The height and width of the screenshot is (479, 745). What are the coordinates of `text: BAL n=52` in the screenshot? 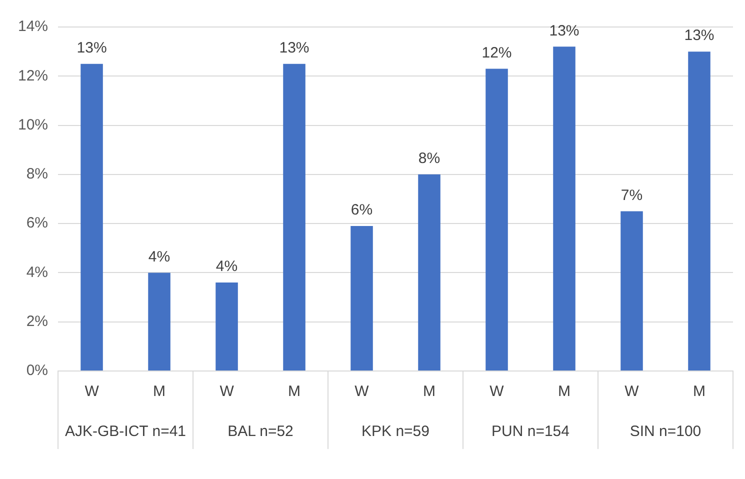 It's located at (261, 431).